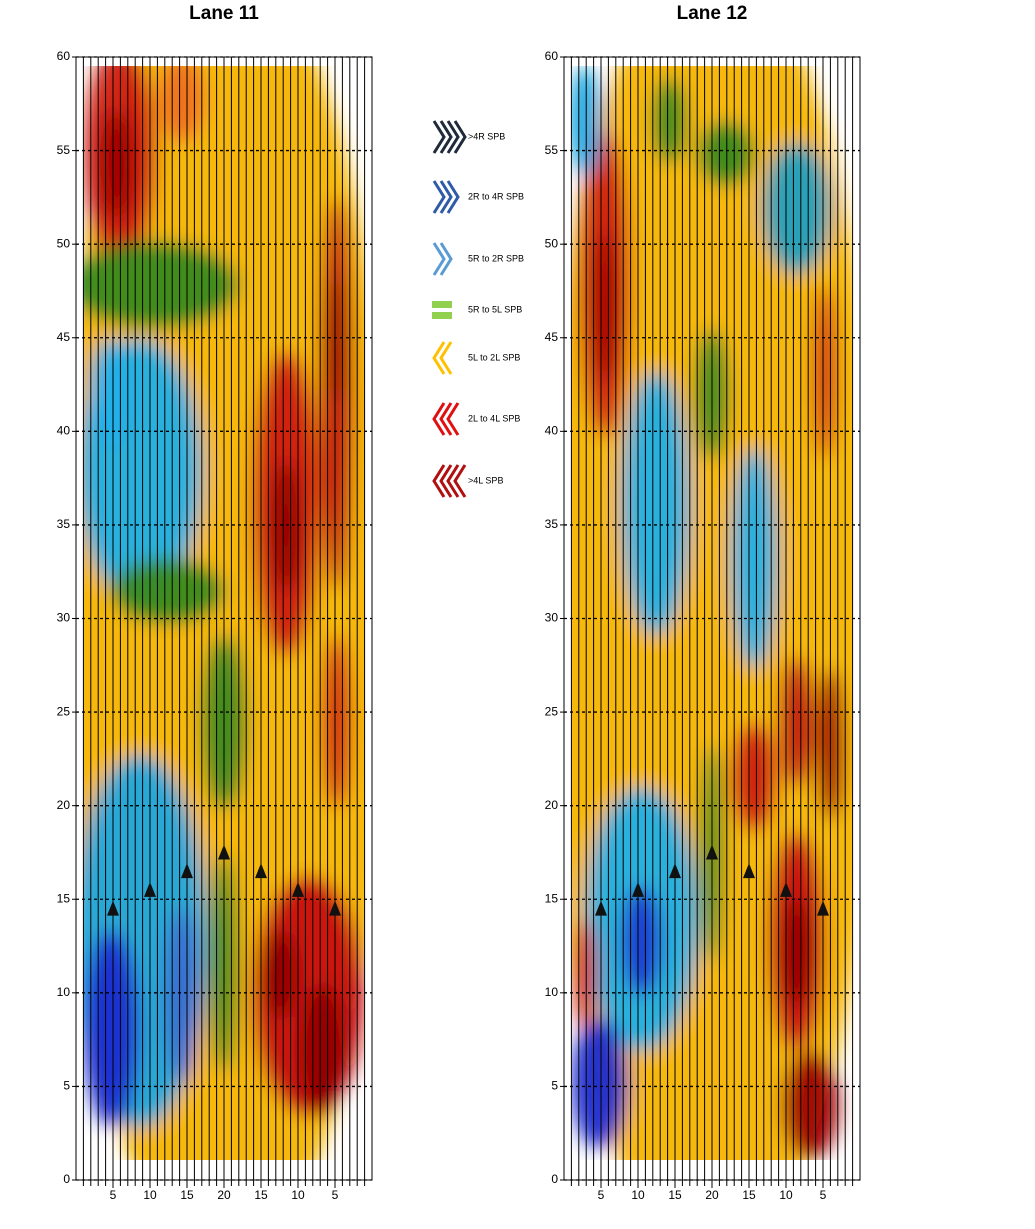 This screenshot has width=1035, height=1229. I want to click on legend-label: >4R SPB, so click(486, 136).